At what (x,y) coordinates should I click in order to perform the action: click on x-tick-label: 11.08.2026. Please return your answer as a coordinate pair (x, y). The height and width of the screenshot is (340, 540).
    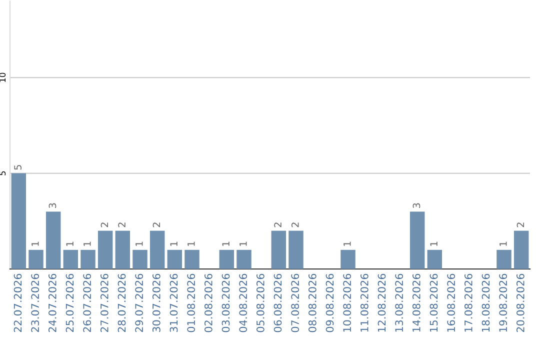
    Looking at the image, I should click on (364, 303).